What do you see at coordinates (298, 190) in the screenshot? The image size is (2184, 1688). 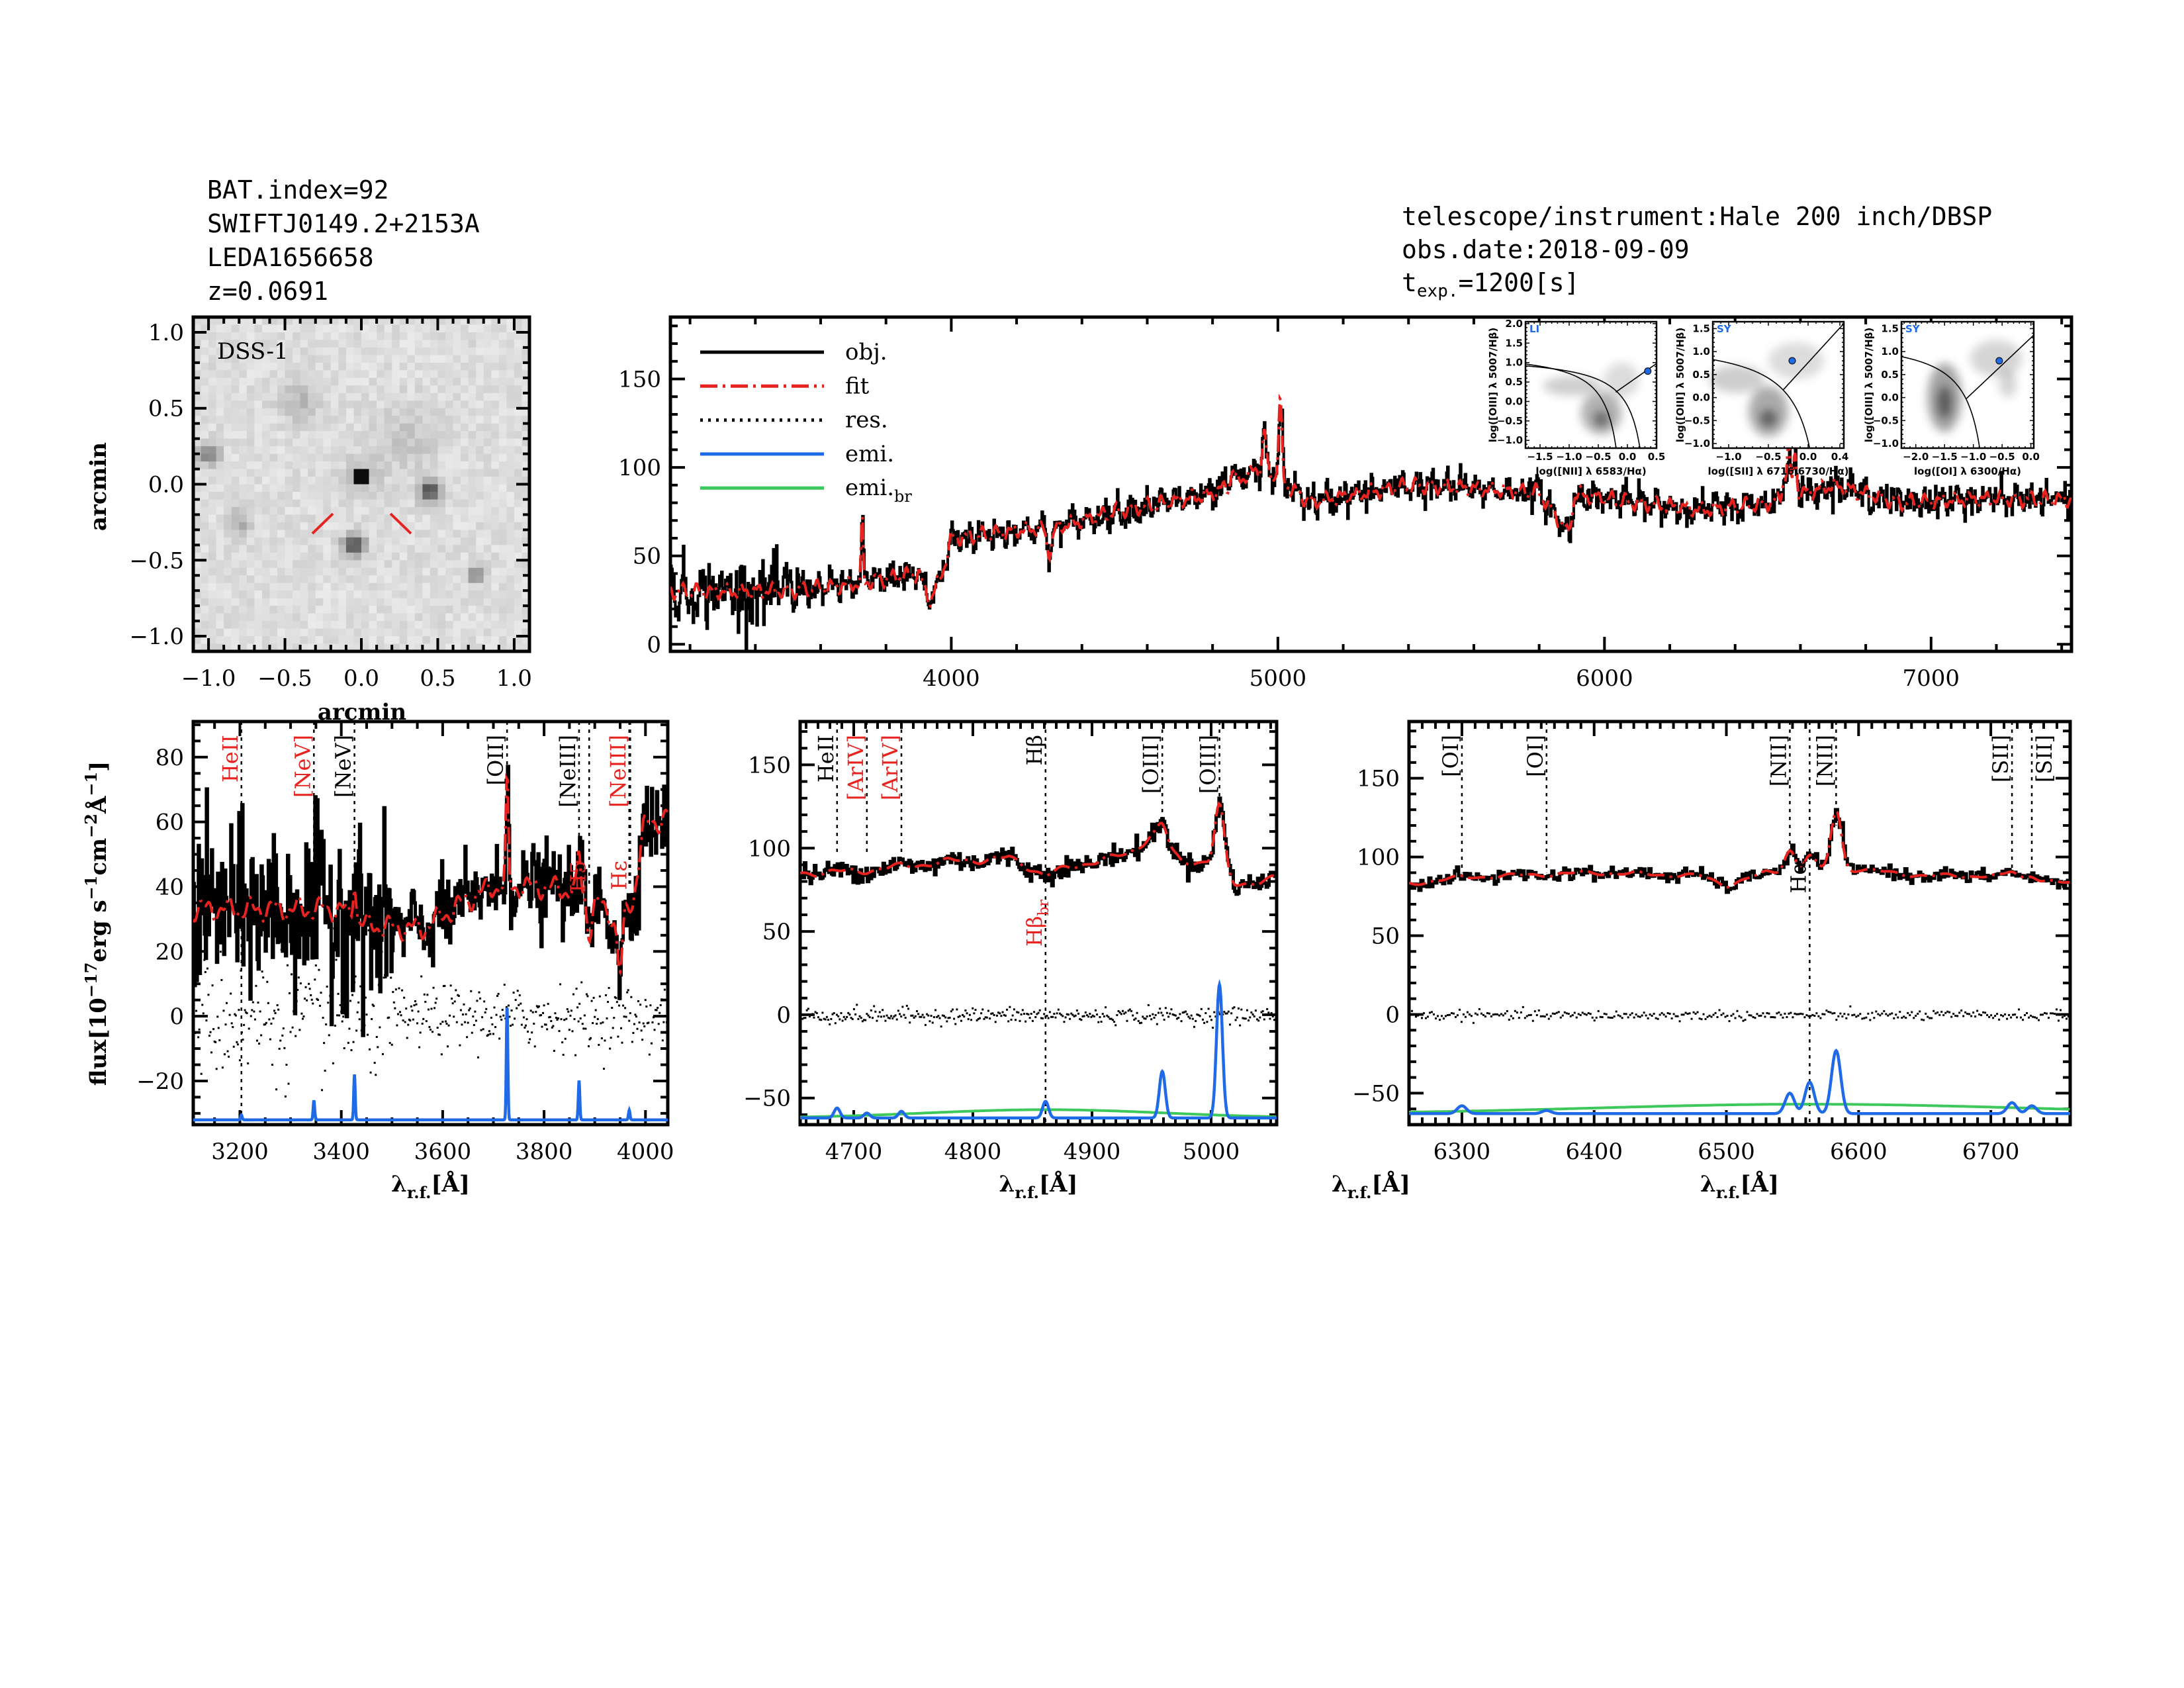 I see `bat-index: BAT.index=92` at bounding box center [298, 190].